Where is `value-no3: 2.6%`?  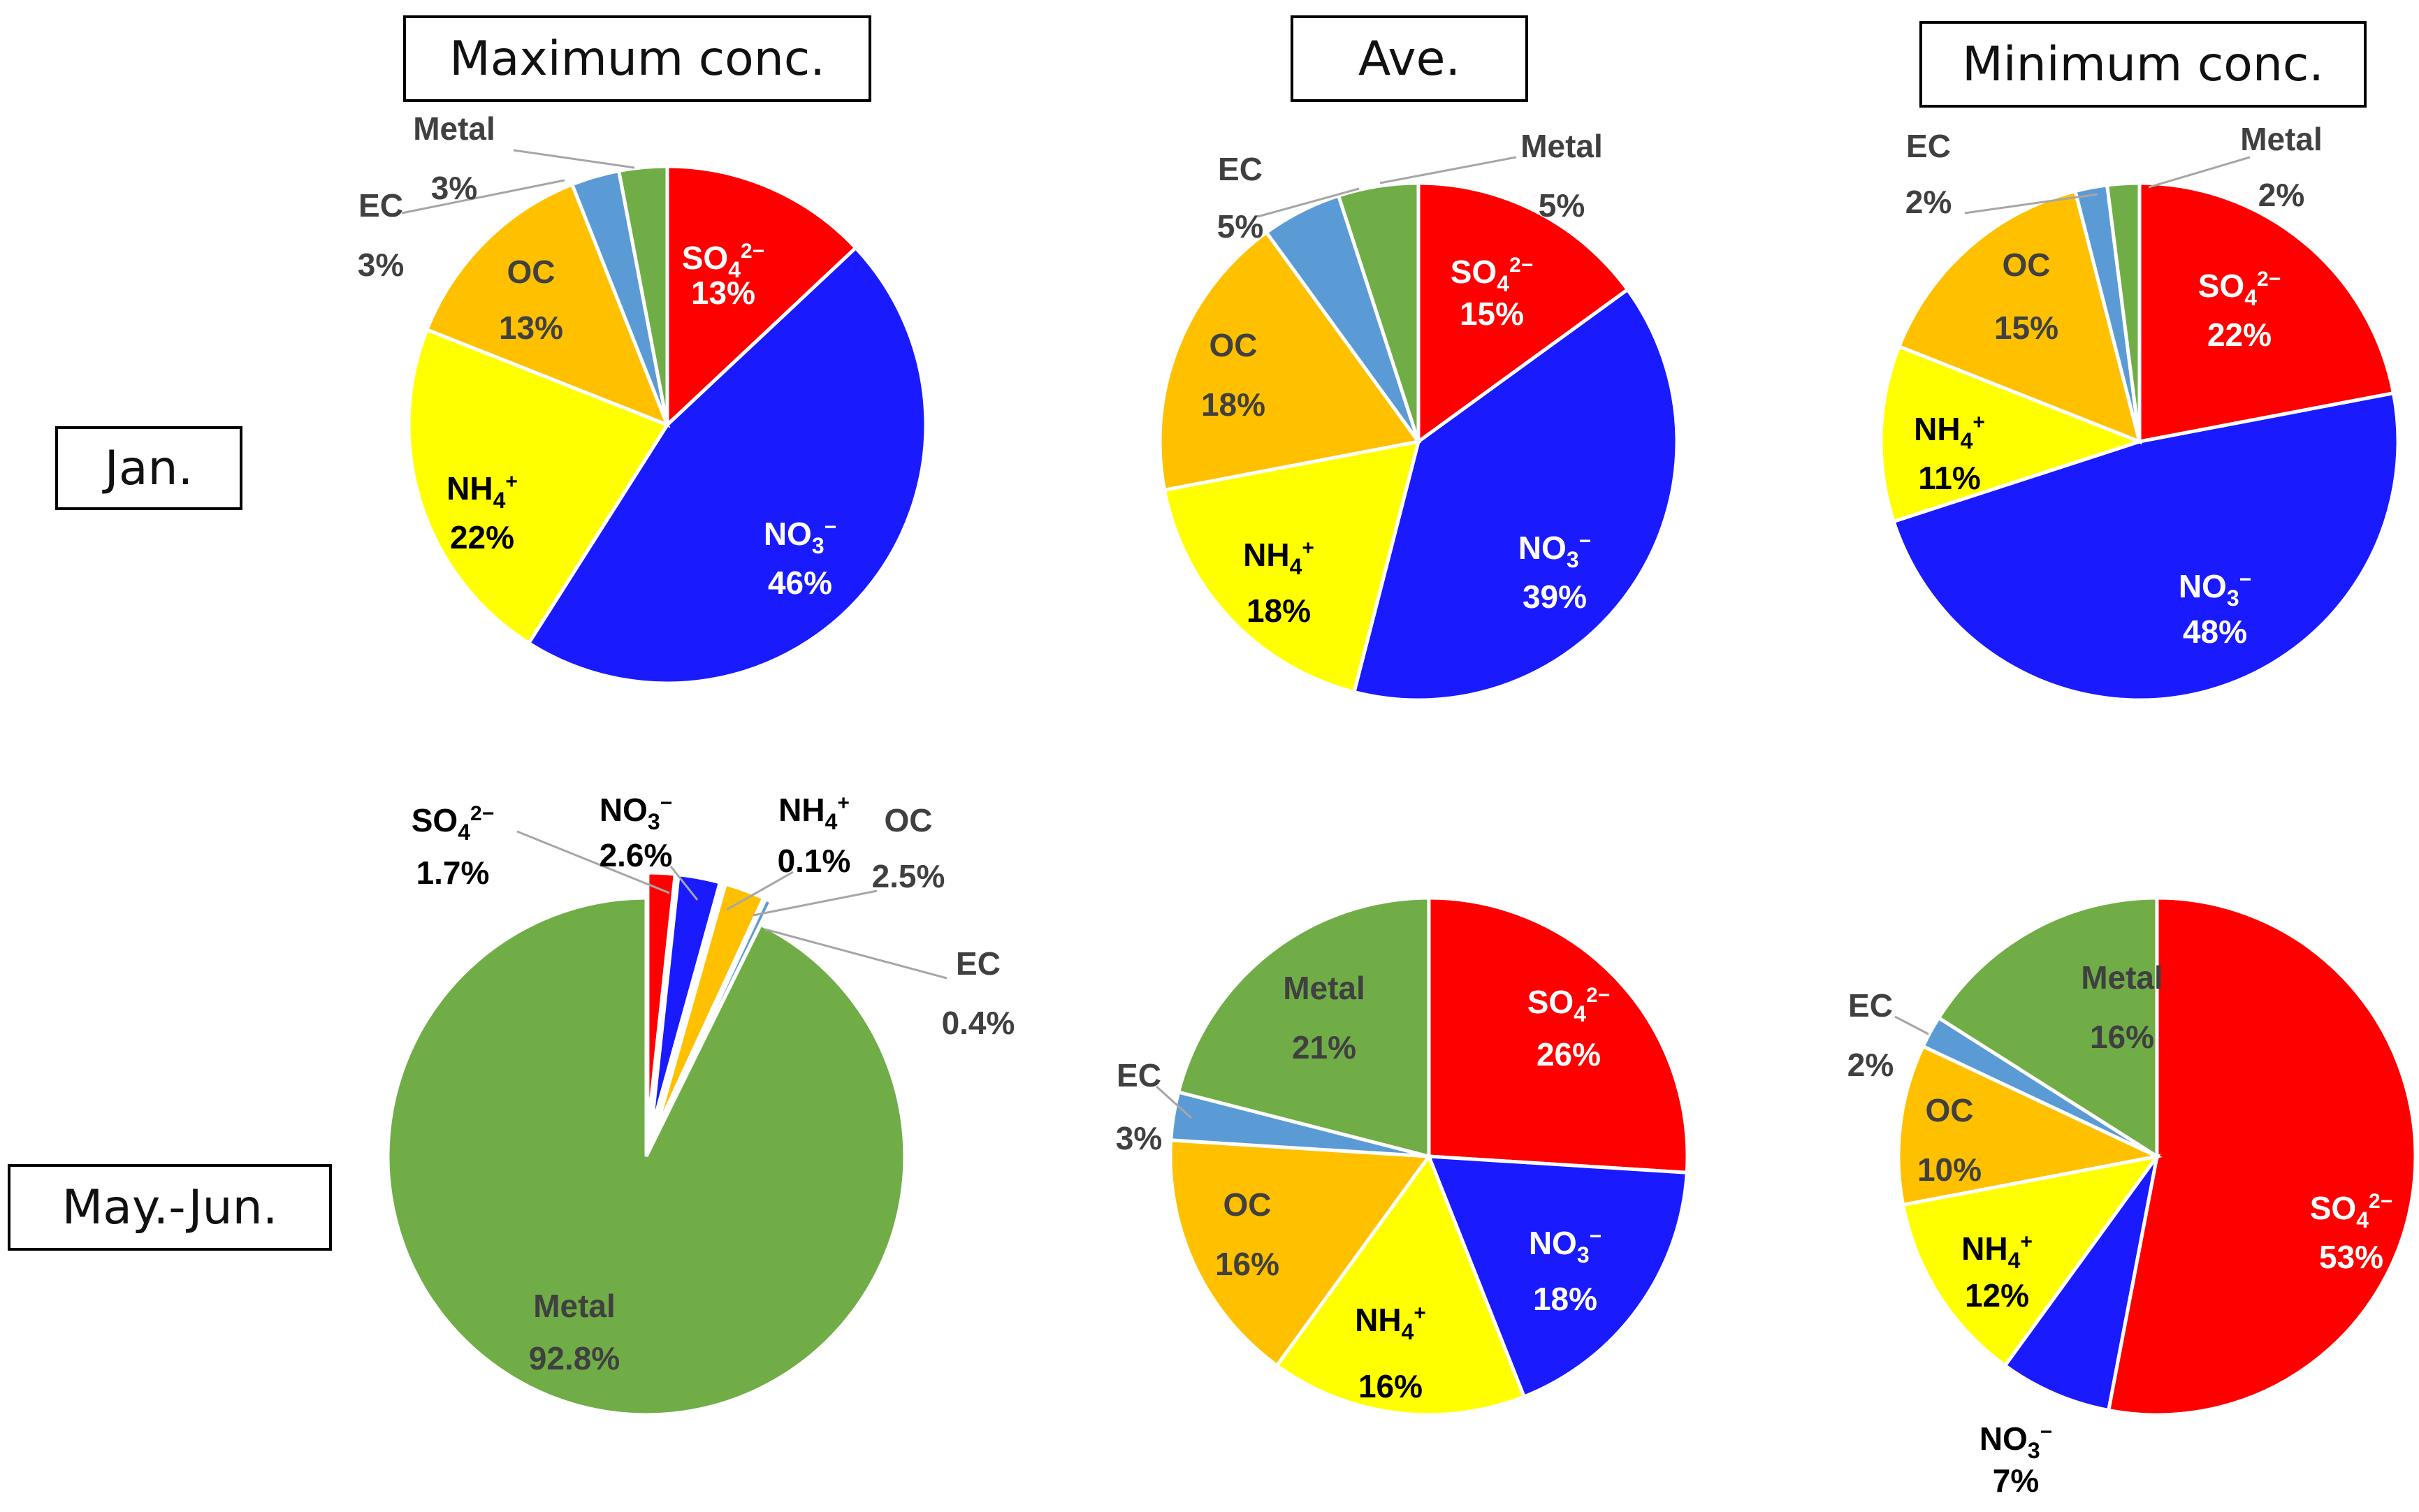 value-no3: 2.6% is located at coordinates (636, 855).